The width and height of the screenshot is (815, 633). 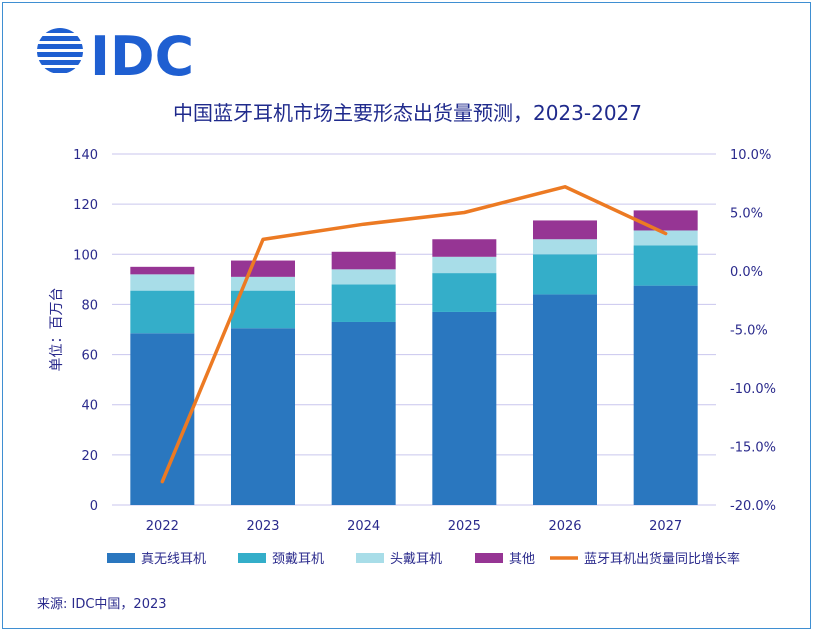 What do you see at coordinates (464, 526) in the screenshot?
I see `x-tick-label: 2025` at bounding box center [464, 526].